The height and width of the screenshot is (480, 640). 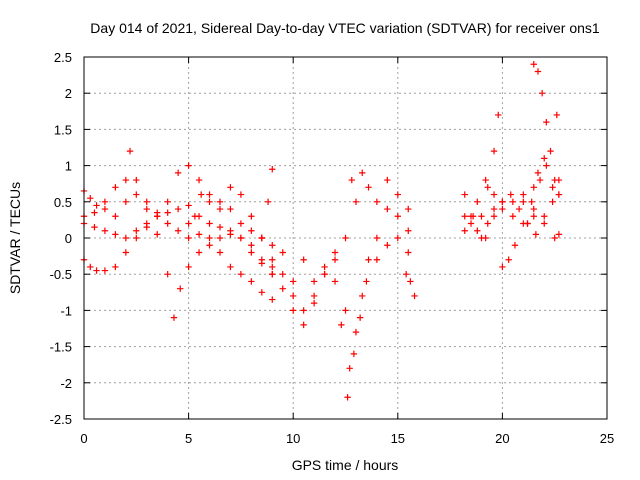 What do you see at coordinates (66, 383) in the screenshot?
I see `y-tick-label: -2` at bounding box center [66, 383].